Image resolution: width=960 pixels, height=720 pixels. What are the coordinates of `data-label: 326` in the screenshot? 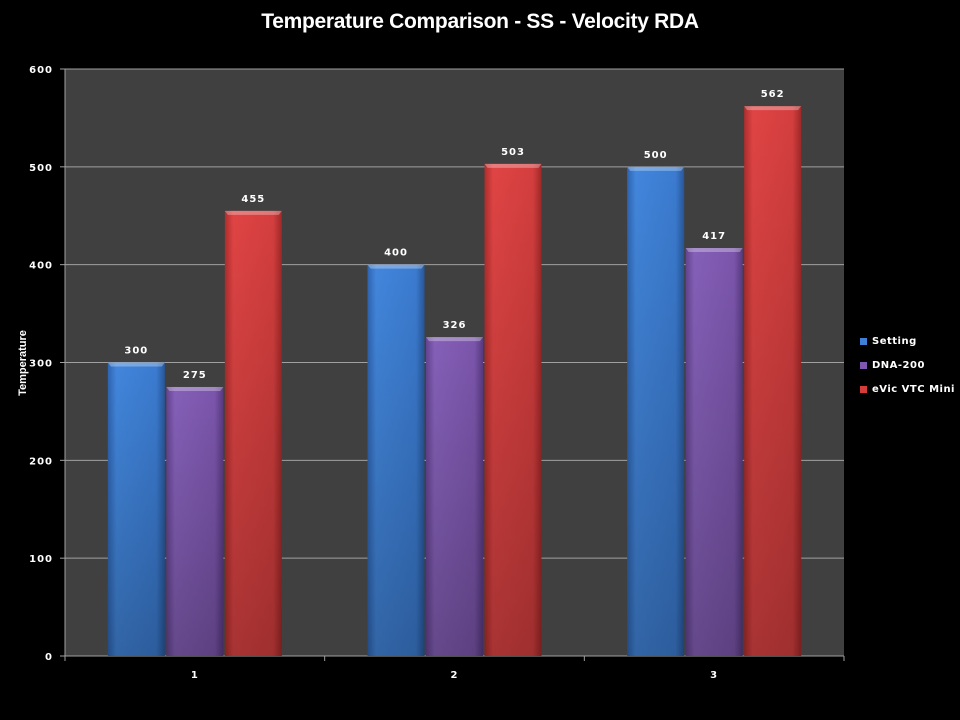 It's located at (455, 325).